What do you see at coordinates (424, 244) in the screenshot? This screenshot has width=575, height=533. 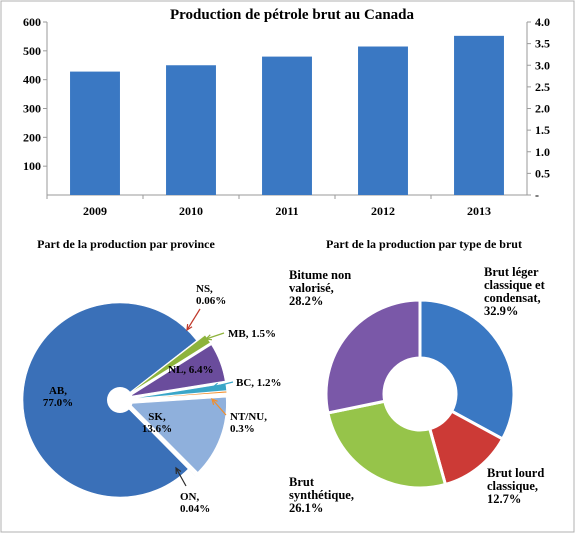 I see `crude-type-donut-title: Part de la production par type de brut` at bounding box center [424, 244].